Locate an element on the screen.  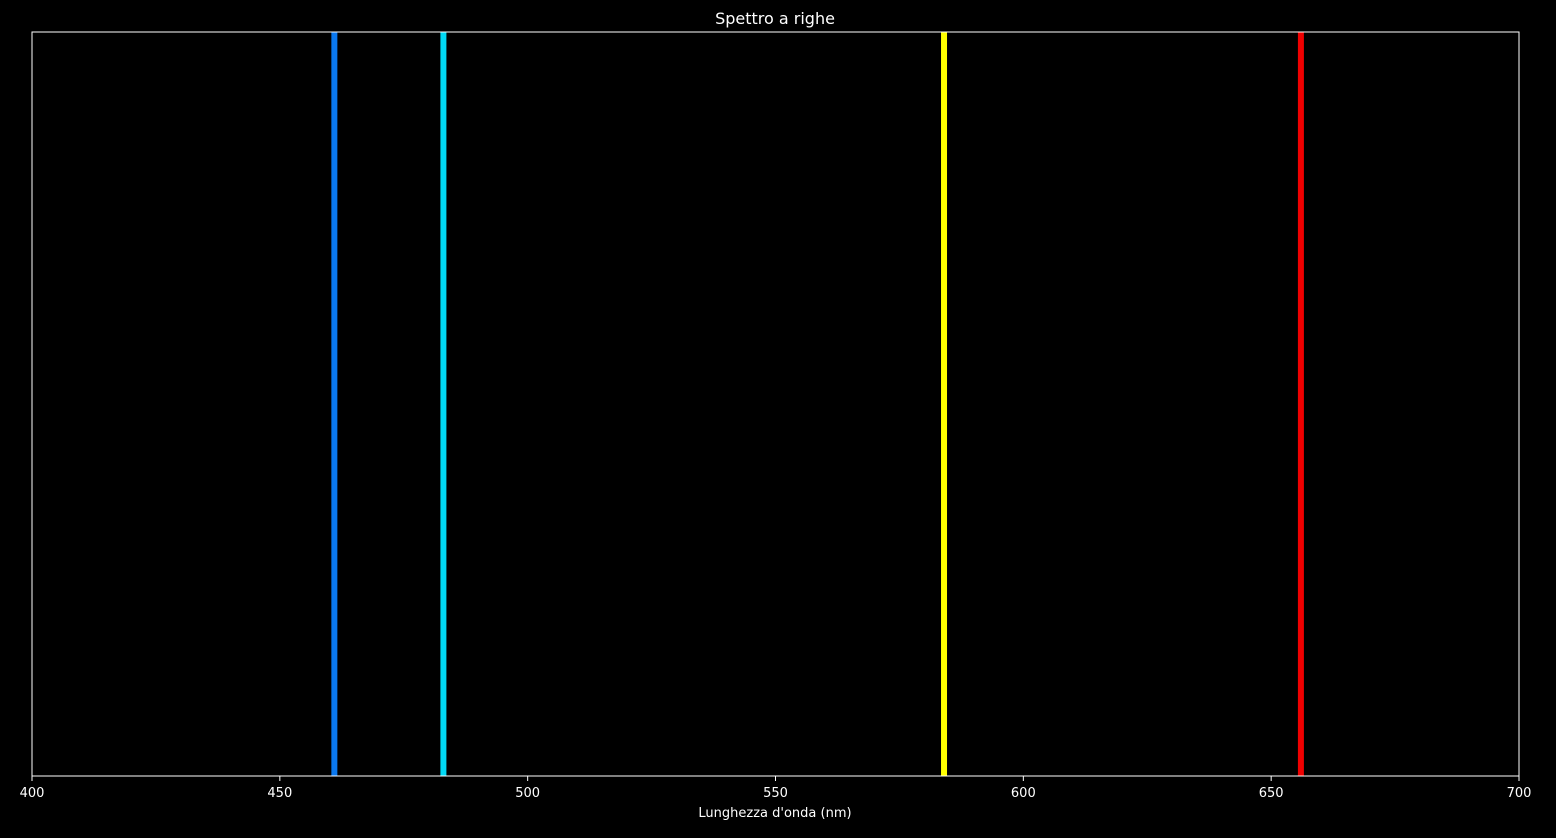
x-tick-label-400: 400 is located at coordinates (32, 793).